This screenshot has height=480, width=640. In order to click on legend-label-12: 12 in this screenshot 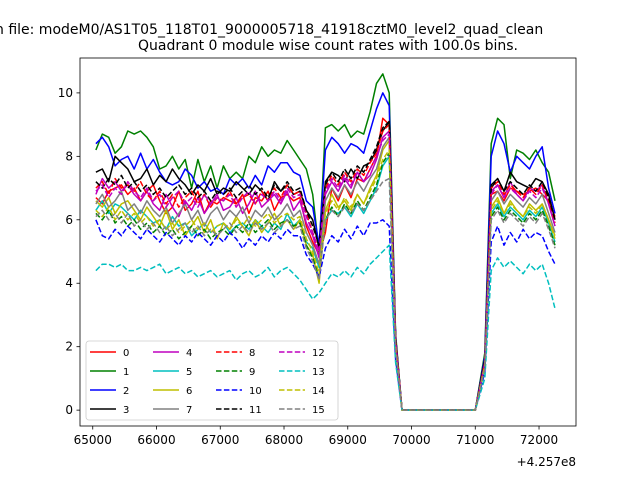, I will do `click(318, 353)`.